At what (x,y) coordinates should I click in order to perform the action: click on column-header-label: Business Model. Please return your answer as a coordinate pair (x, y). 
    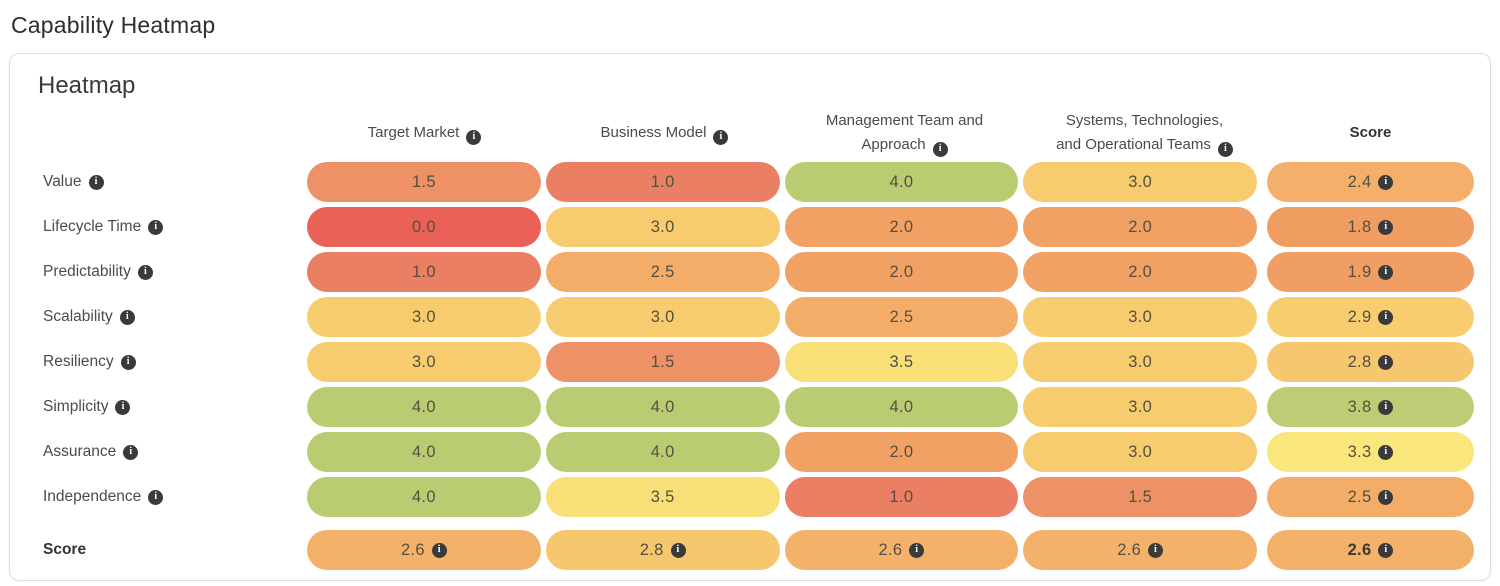
    Looking at the image, I should click on (653, 132).